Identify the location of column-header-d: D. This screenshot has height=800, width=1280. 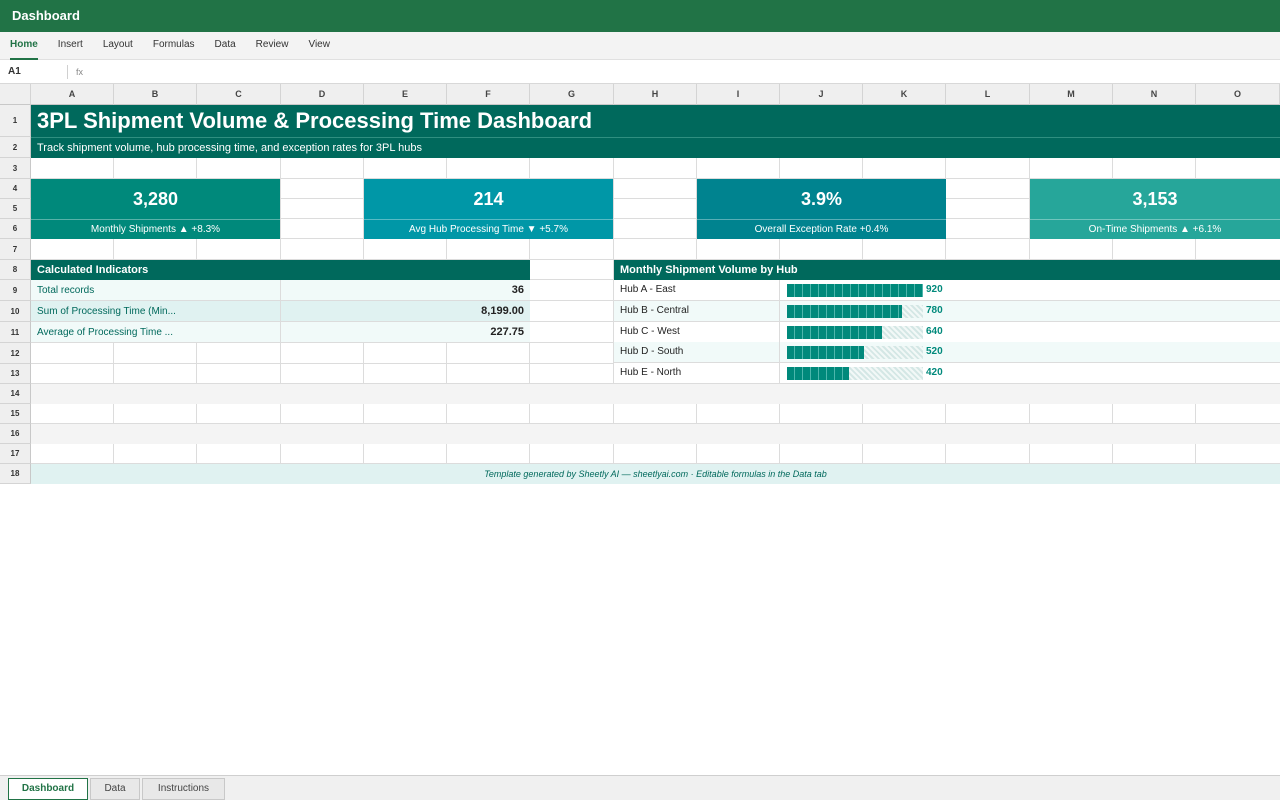
(322, 94).